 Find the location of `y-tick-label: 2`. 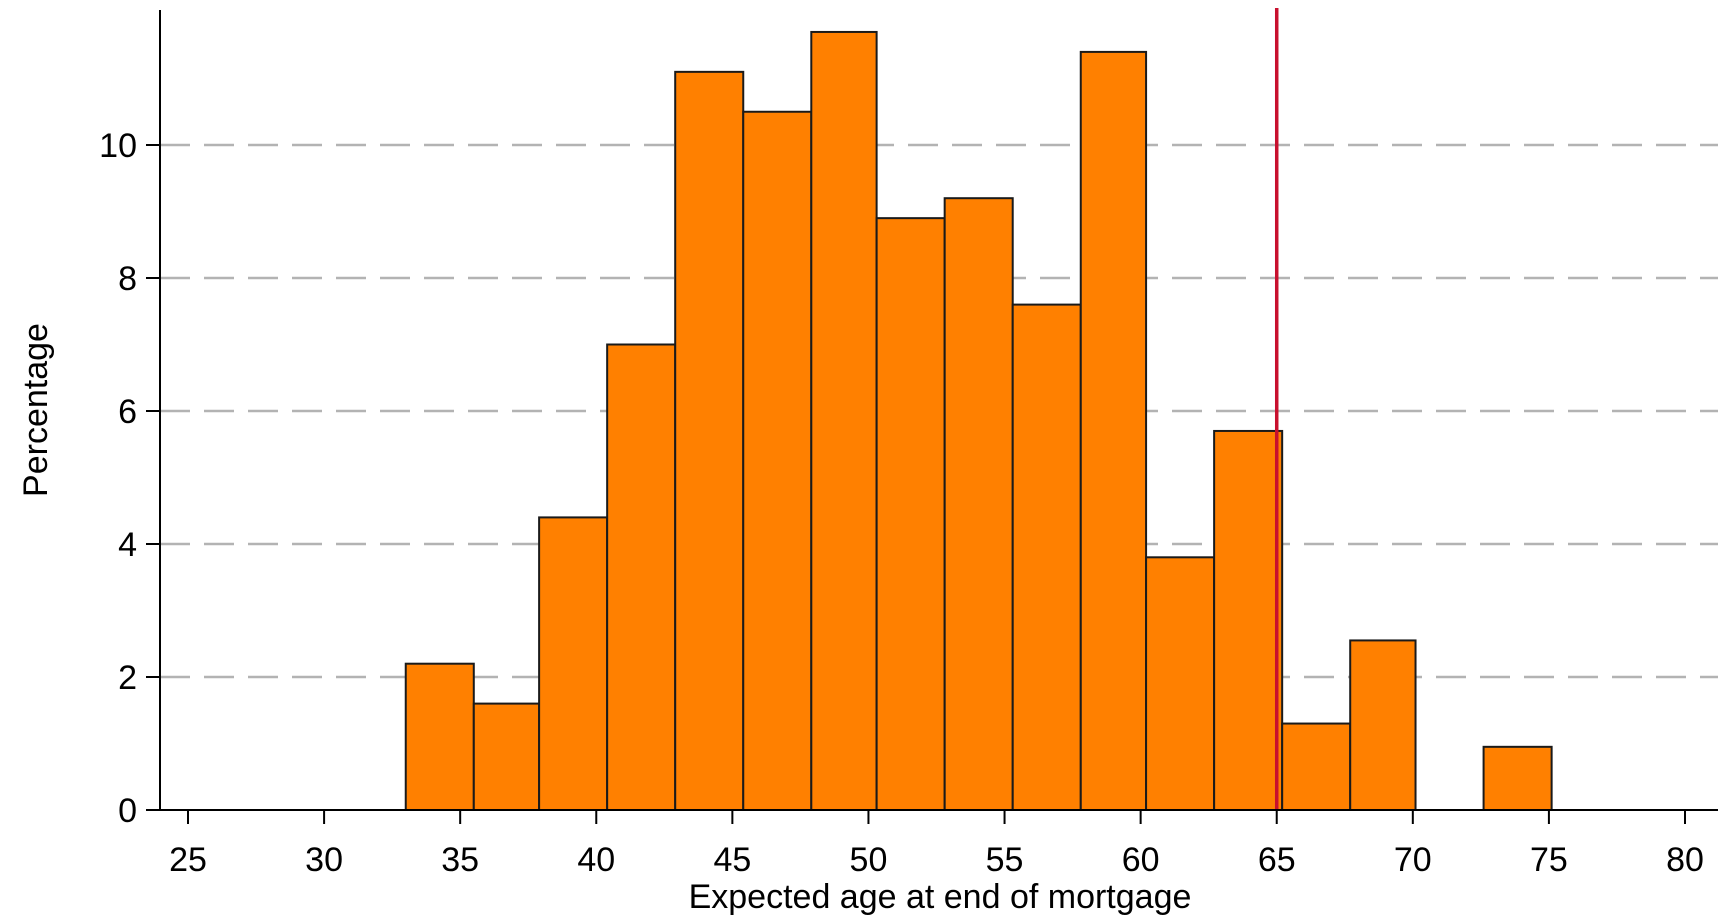

y-tick-label: 2 is located at coordinates (127, 678).